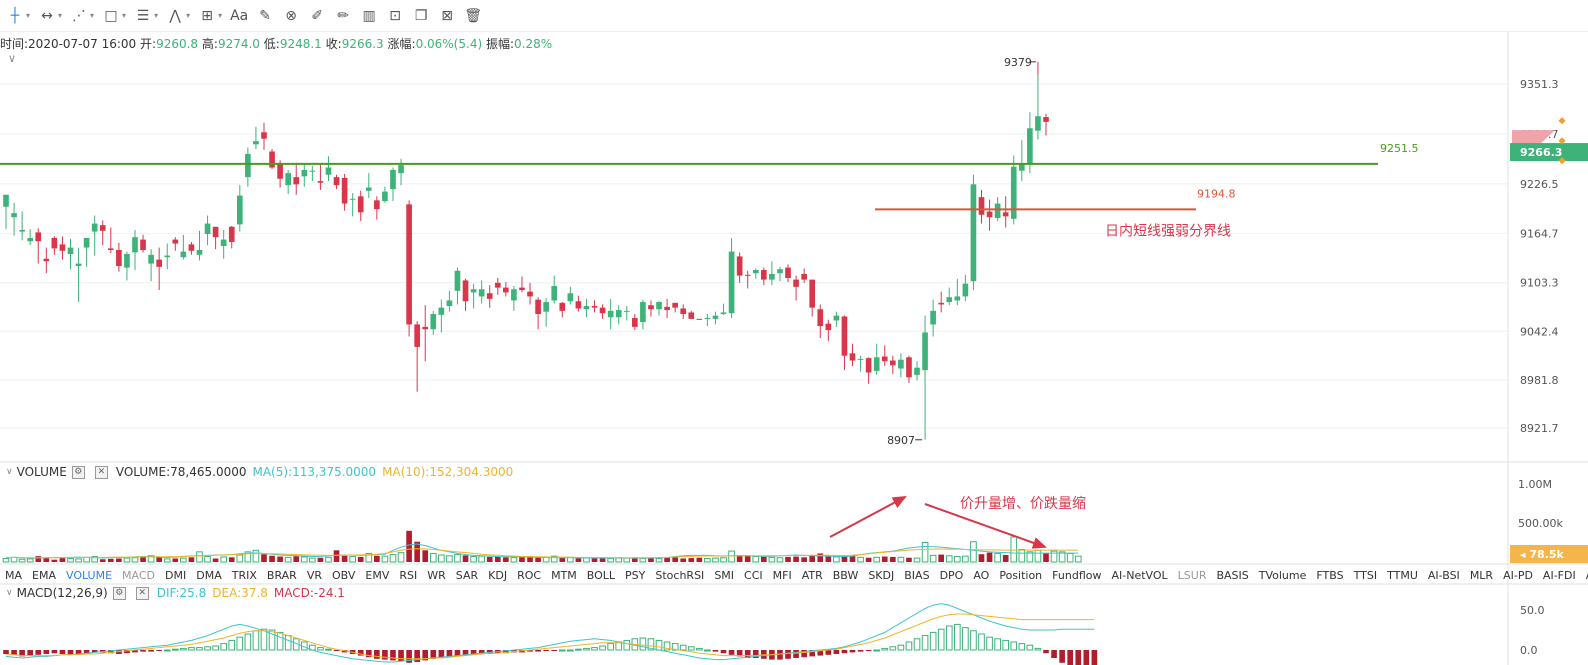 This screenshot has height=665, width=1588. What do you see at coordinates (395, 16) in the screenshot?
I see `lock-tool-button: ⊡` at bounding box center [395, 16].